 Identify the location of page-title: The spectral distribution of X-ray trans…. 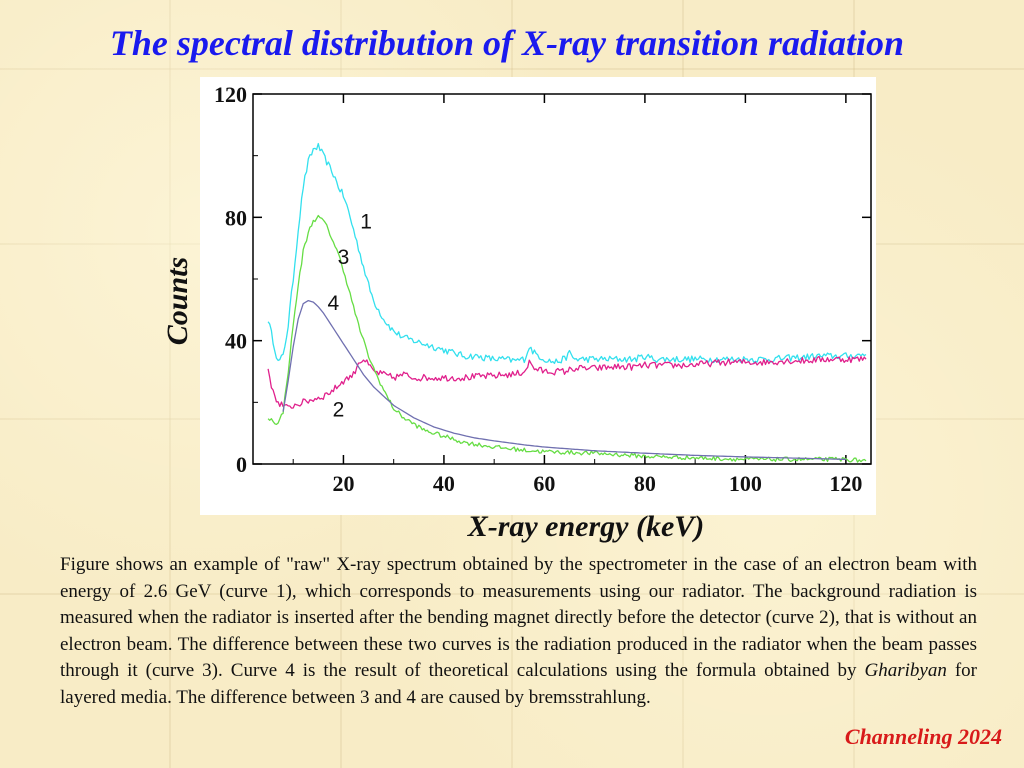
(507, 43).